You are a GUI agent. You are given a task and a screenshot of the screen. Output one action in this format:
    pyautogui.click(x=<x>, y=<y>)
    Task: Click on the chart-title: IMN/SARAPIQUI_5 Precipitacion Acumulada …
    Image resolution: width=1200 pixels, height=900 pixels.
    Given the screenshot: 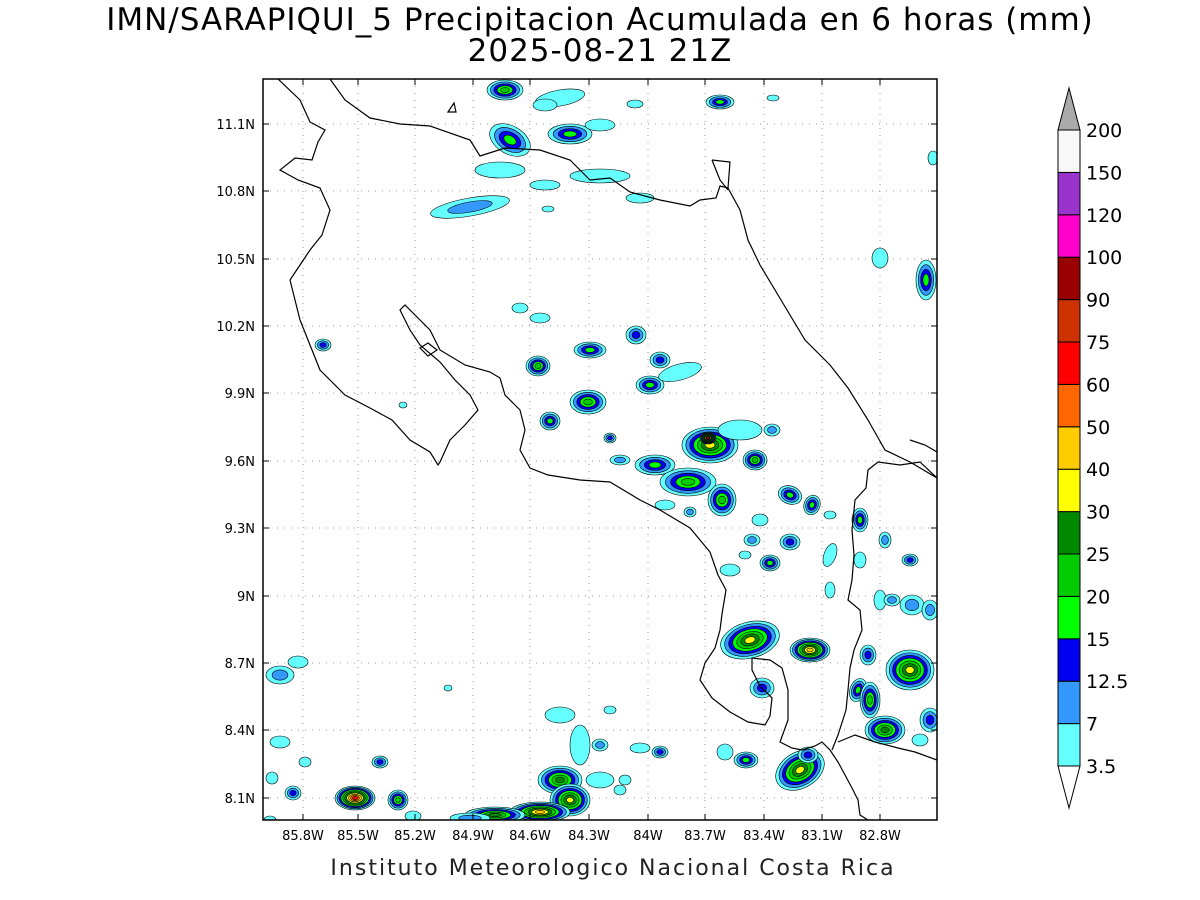 What is the action you would take?
    pyautogui.click(x=600, y=20)
    